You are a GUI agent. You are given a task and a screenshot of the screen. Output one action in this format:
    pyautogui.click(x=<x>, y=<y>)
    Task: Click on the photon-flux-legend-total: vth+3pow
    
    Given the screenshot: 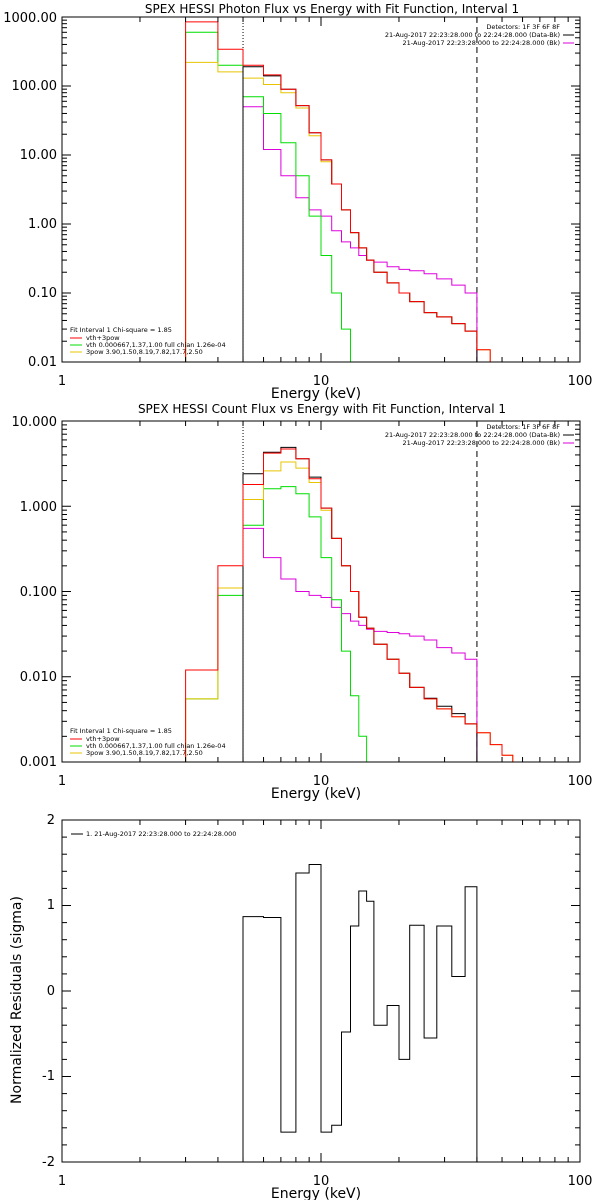 What is the action you would take?
    pyautogui.click(x=103, y=338)
    